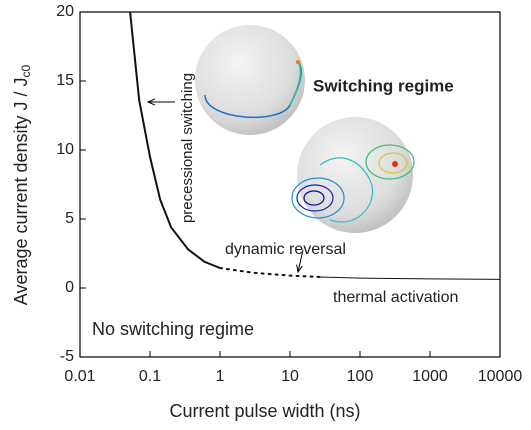 The width and height of the screenshot is (531, 430). What do you see at coordinates (220, 376) in the screenshot?
I see `x-tick-label: 1` at bounding box center [220, 376].